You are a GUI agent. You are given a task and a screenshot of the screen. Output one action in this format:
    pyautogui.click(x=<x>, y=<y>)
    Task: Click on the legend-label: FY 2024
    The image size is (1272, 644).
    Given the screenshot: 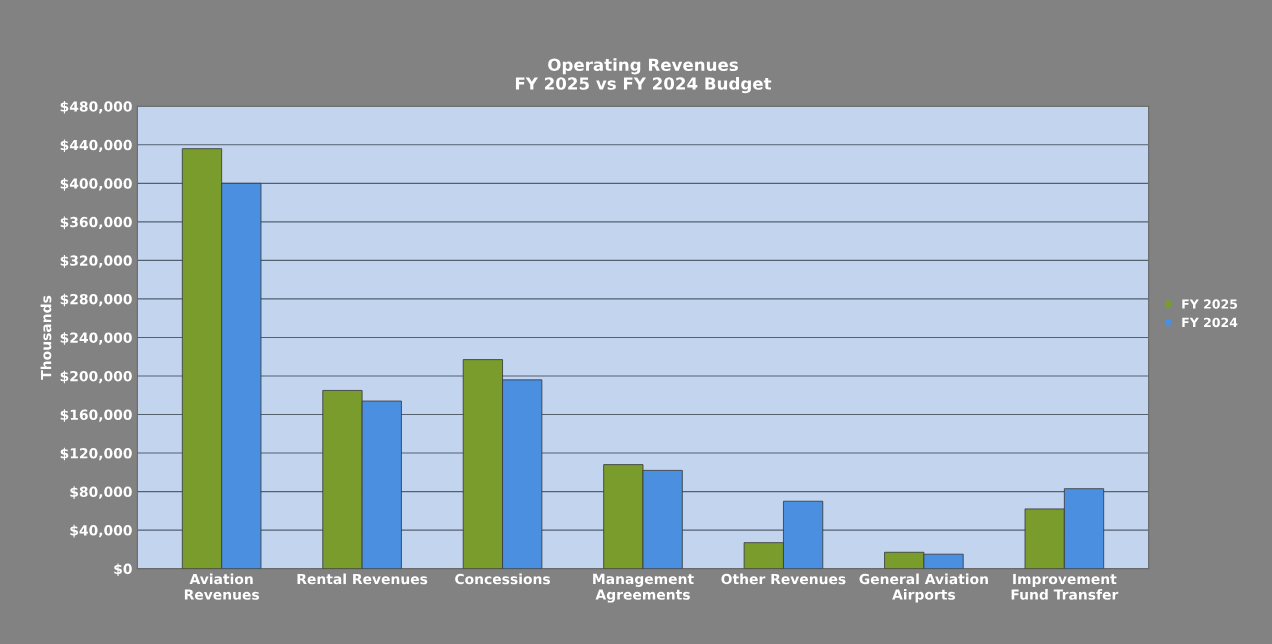 What is the action you would take?
    pyautogui.click(x=1210, y=322)
    